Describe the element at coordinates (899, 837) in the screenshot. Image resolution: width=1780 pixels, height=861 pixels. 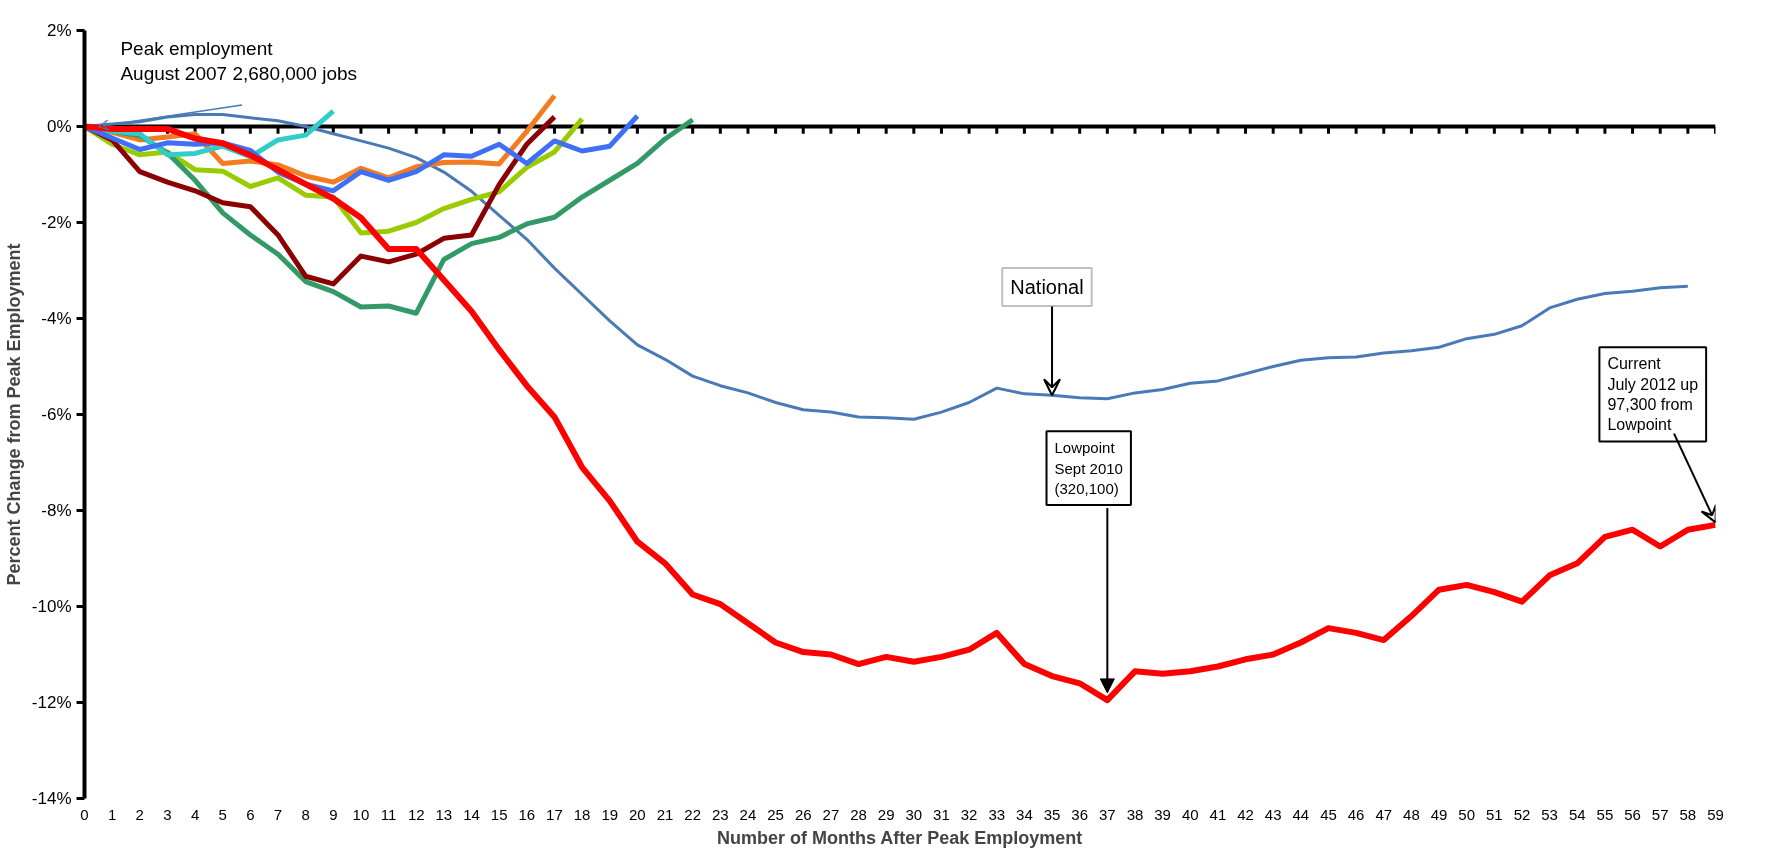
I see `x-axis-title: Number of Months After Peak Employment` at that location.